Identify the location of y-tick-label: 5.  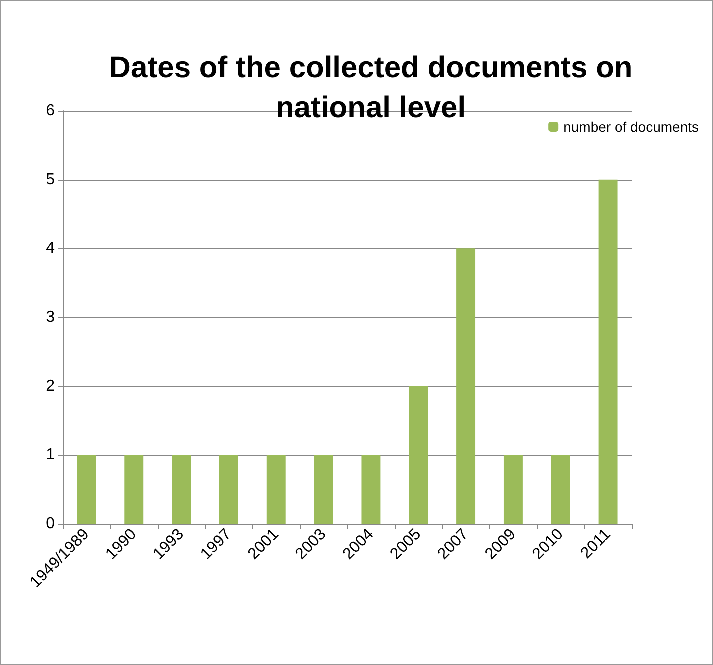
(51, 179).